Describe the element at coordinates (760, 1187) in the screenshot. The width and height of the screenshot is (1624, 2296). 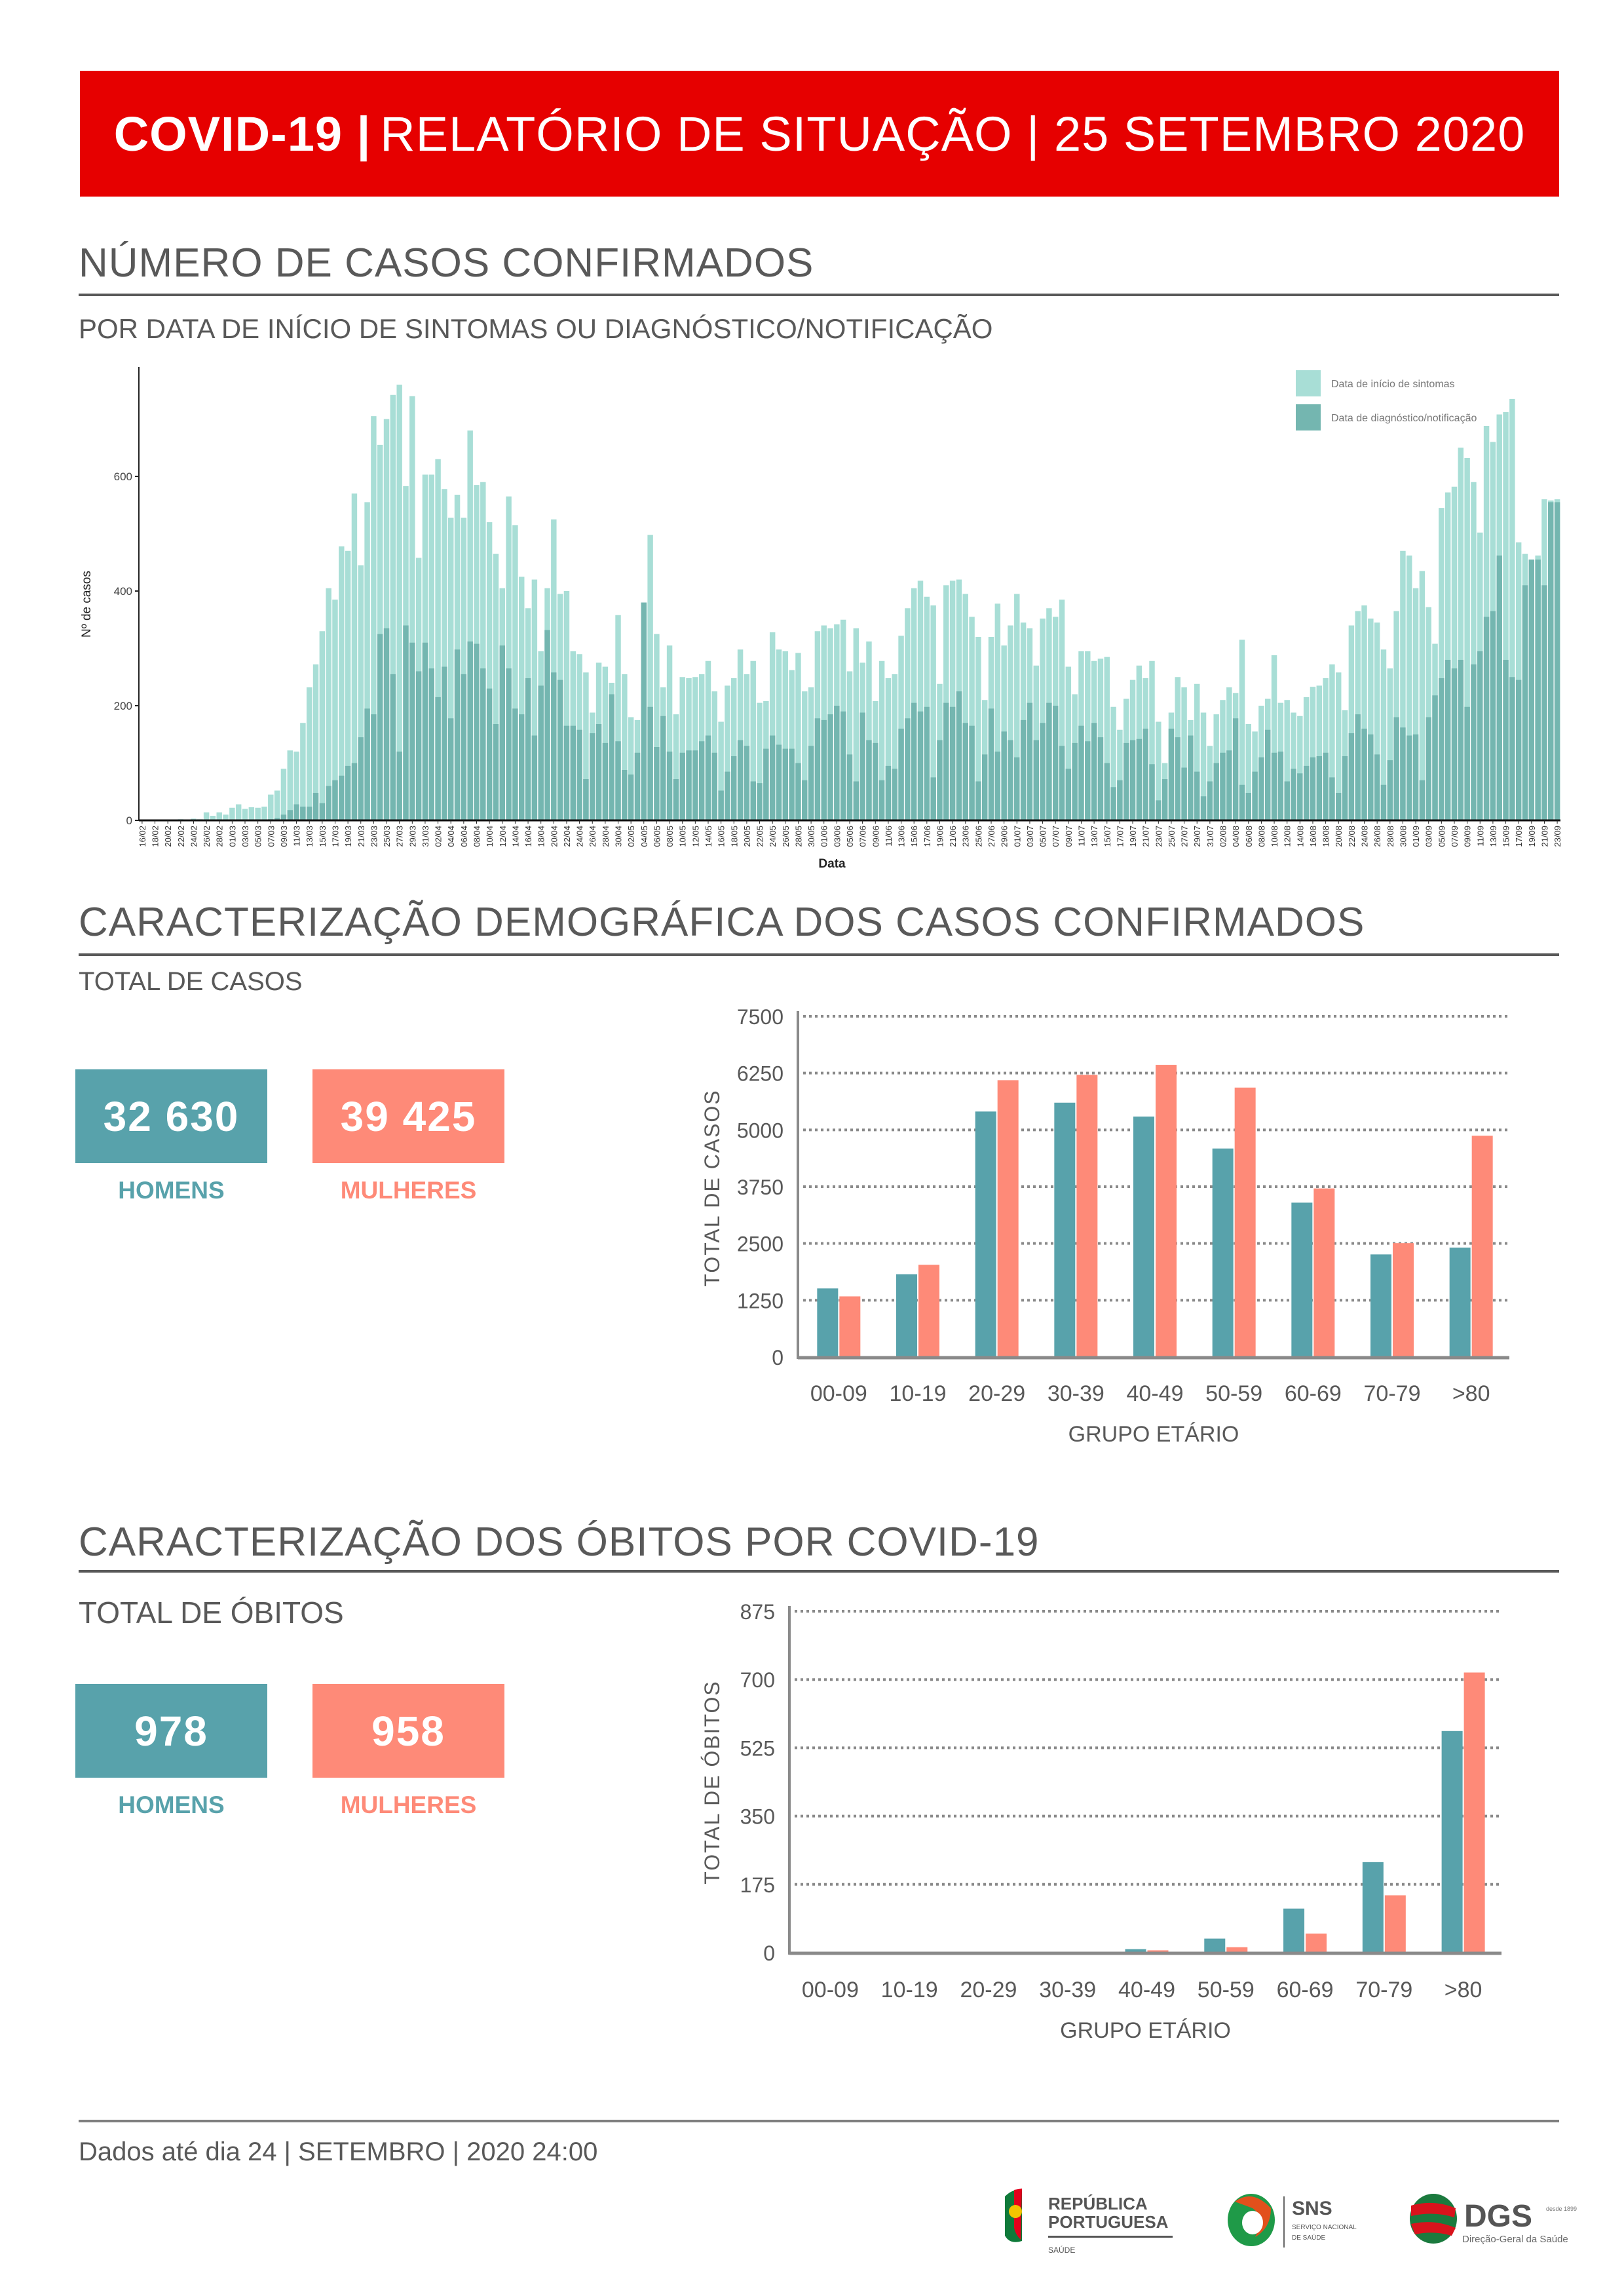
I see `y-tick-label: 3750` at that location.